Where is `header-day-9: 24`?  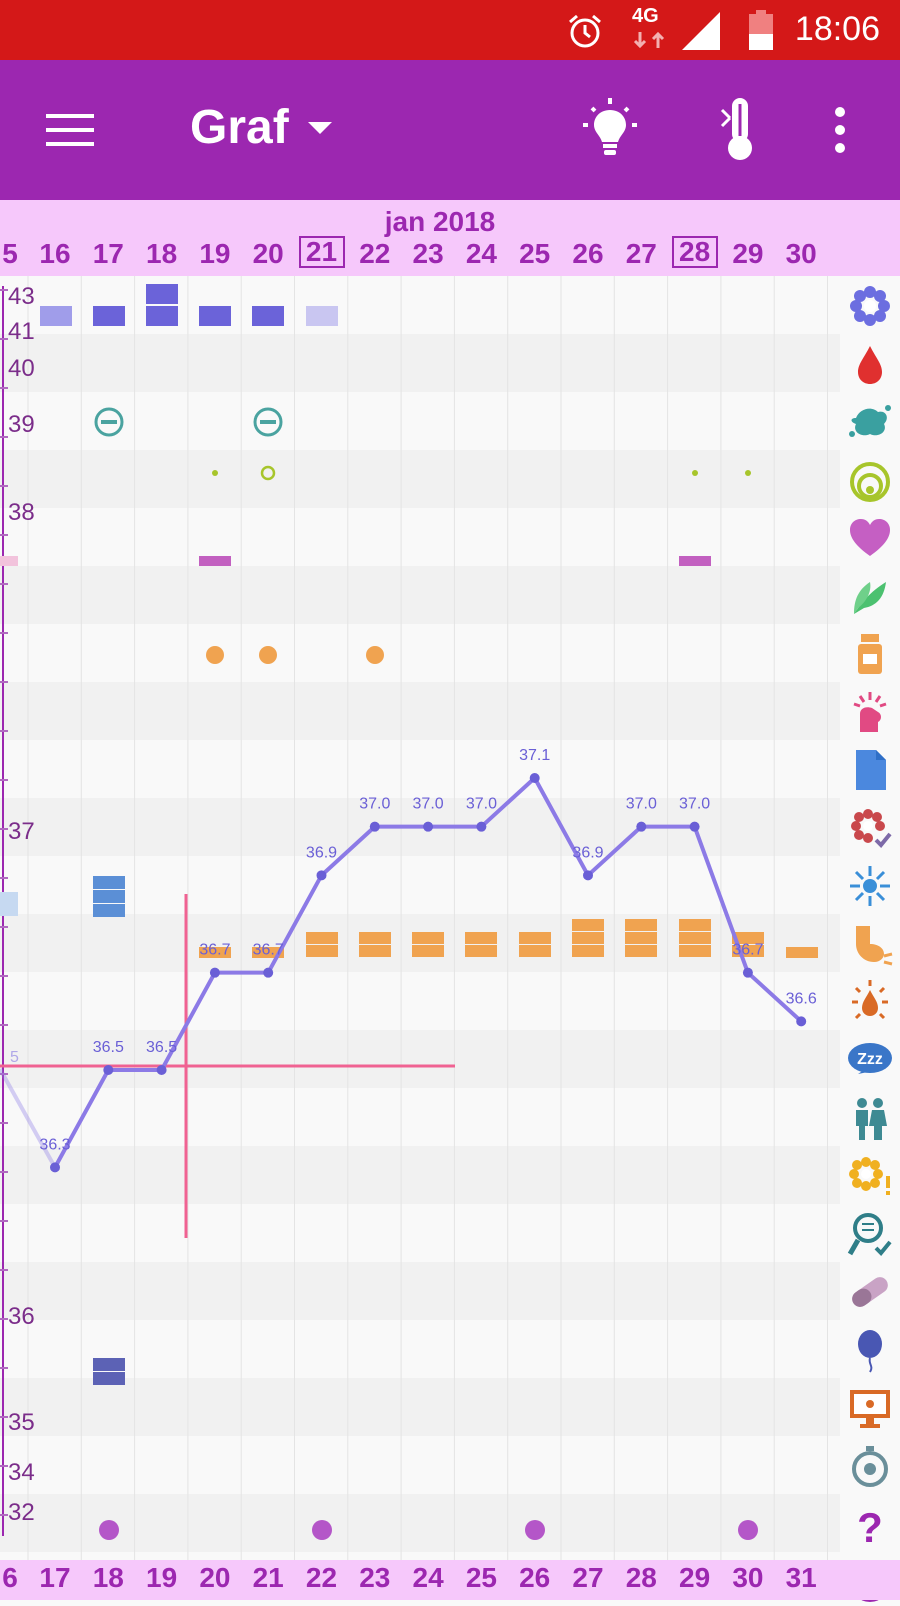 header-day-9: 24 is located at coordinates (481, 253).